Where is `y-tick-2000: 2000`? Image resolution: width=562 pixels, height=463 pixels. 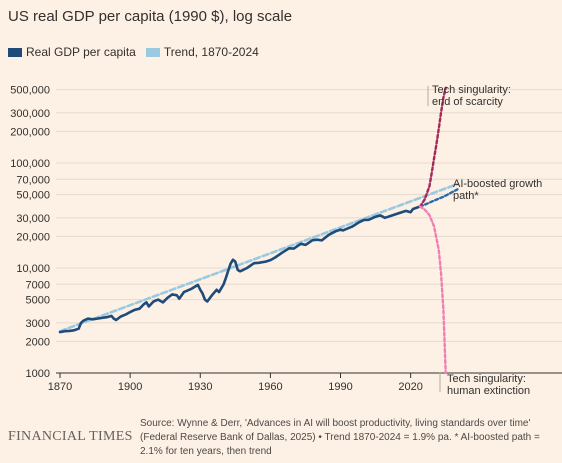
y-tick-2000: 2000 is located at coordinates (38, 342).